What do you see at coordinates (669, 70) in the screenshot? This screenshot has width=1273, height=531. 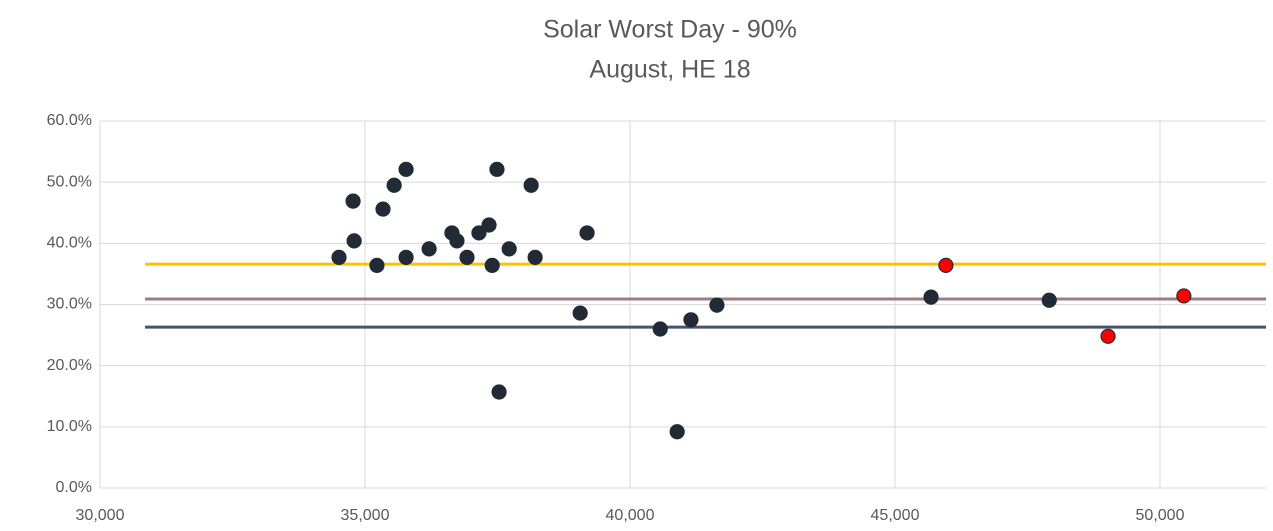 I see `chart-subtitle: August, HE 18` at bounding box center [669, 70].